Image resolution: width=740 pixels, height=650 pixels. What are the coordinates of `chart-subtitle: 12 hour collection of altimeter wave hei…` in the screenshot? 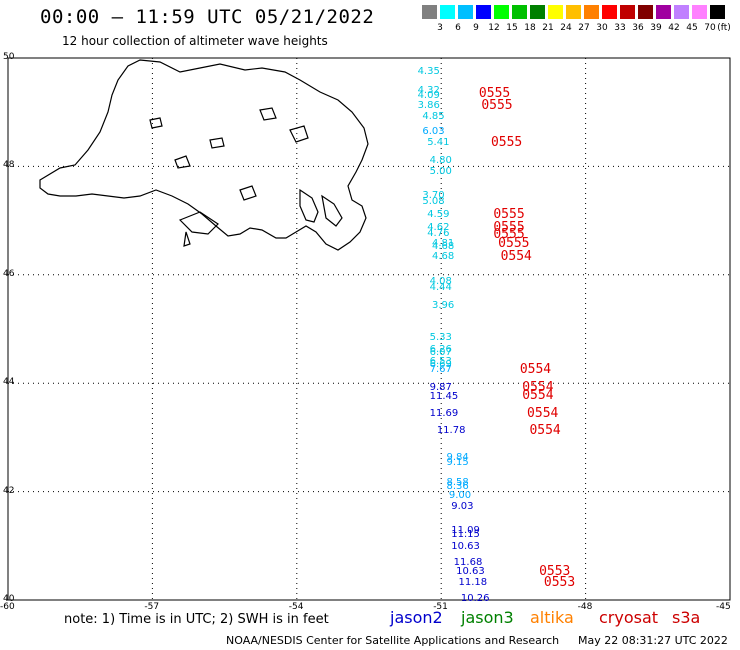 It's located at (195, 41).